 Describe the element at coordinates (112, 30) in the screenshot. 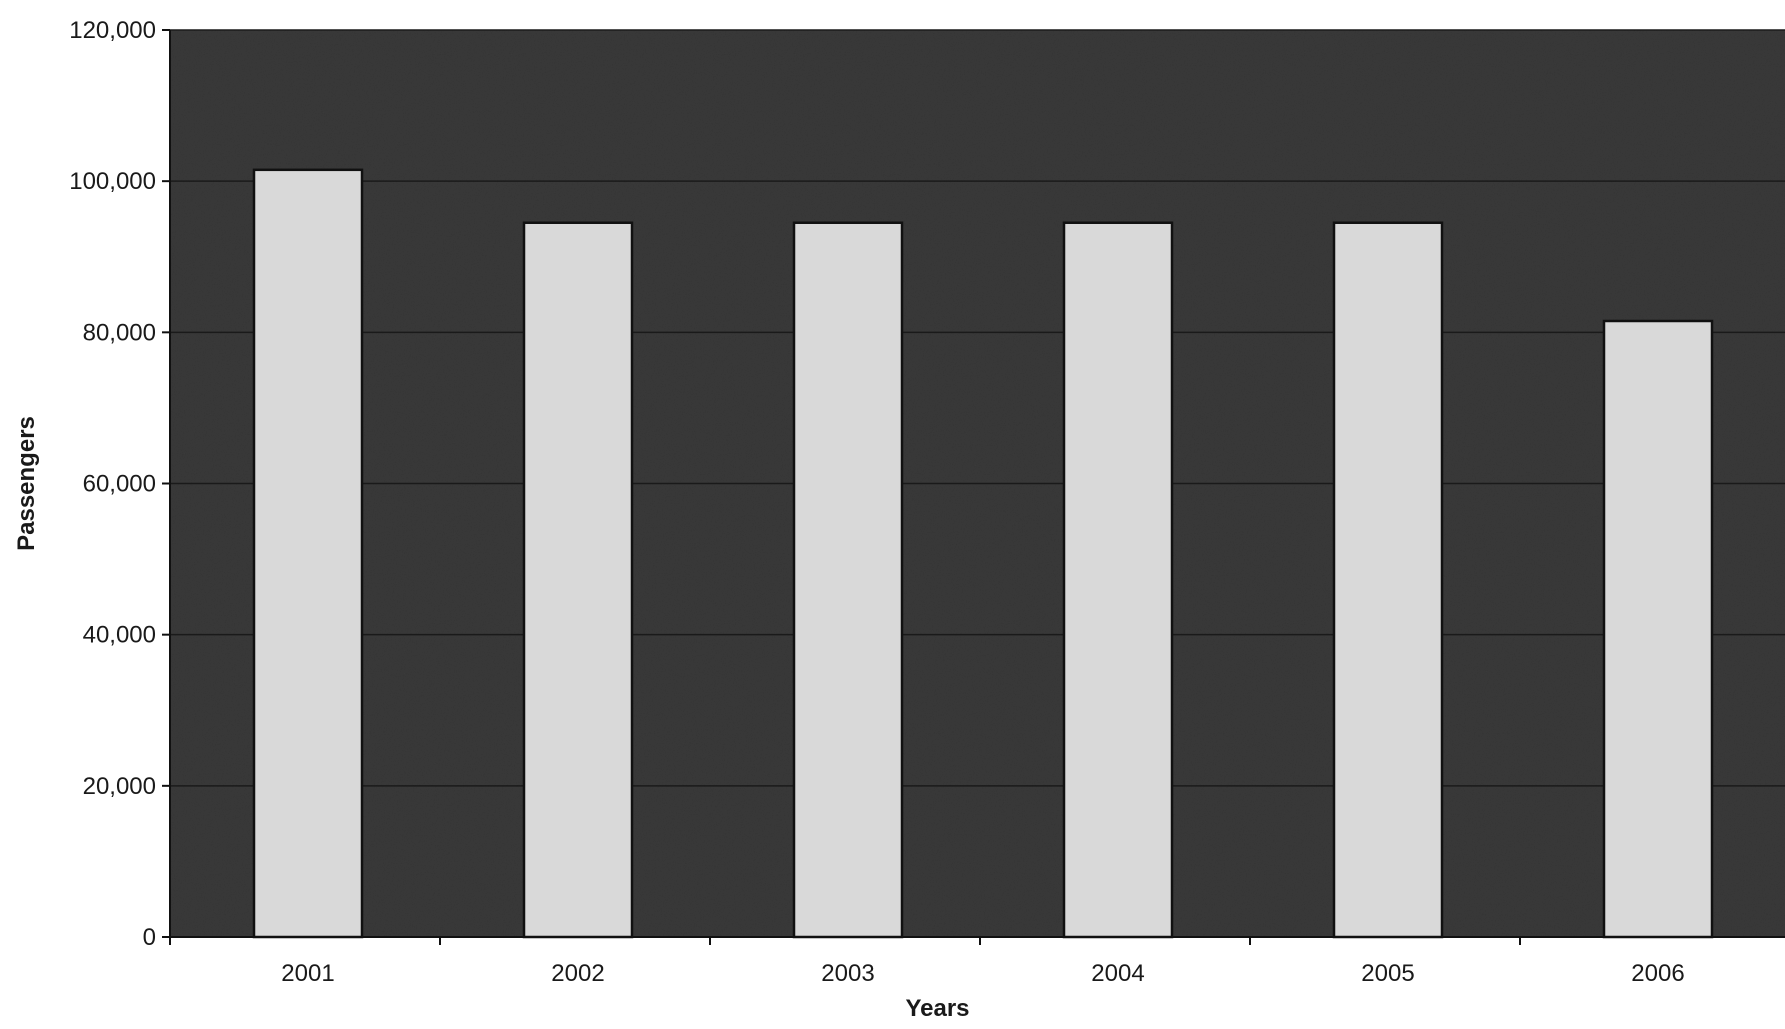

I see `y-tick-label: 120,000` at that location.